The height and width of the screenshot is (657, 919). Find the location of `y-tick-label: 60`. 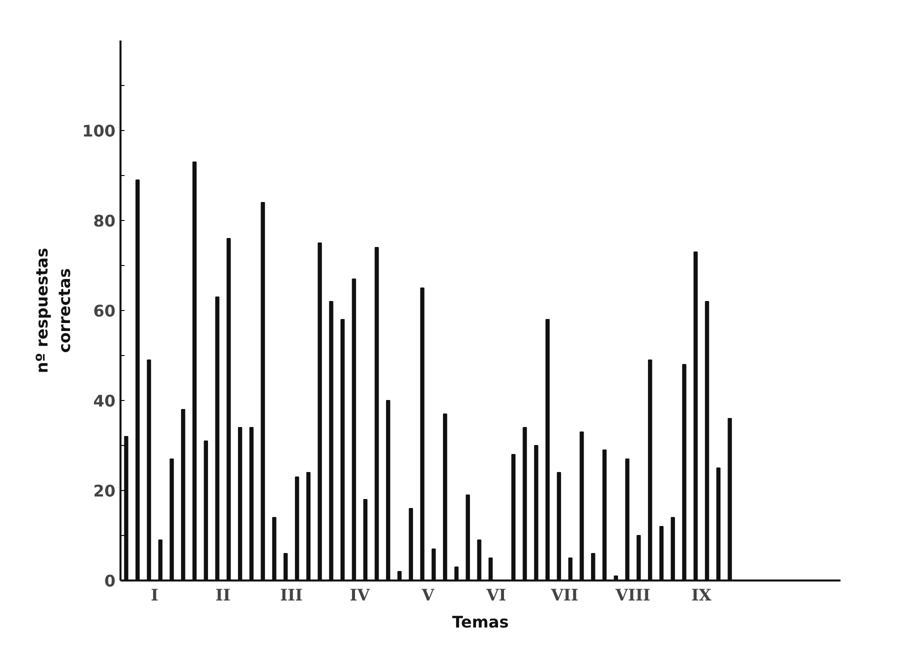

y-tick-label: 60 is located at coordinates (104, 311).